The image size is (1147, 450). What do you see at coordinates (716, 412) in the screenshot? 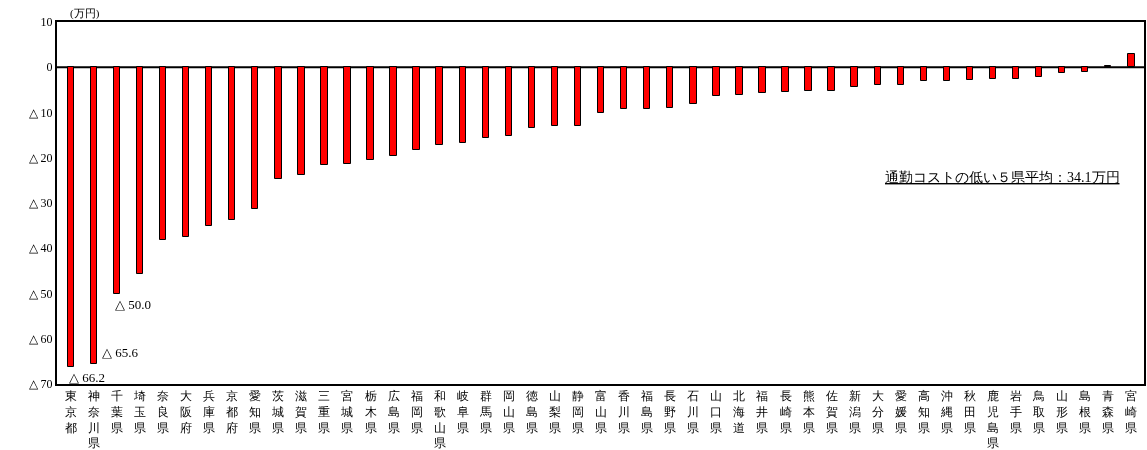
I see `x-tick-label: 山口県` at bounding box center [716, 412].